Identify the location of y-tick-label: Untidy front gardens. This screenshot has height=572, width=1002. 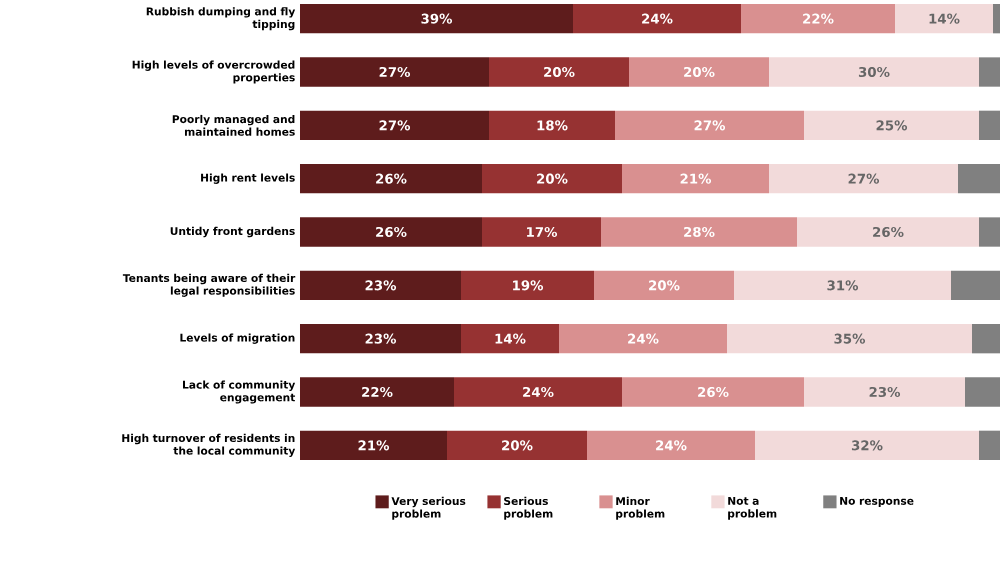
(232, 232).